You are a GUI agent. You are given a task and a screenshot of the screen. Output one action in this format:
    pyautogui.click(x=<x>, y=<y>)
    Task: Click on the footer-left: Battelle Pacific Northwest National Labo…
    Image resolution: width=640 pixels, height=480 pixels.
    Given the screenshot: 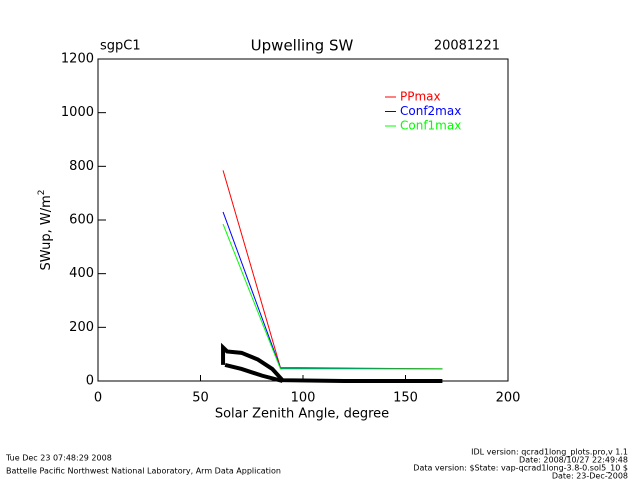 What is the action you would take?
    pyautogui.click(x=143, y=471)
    